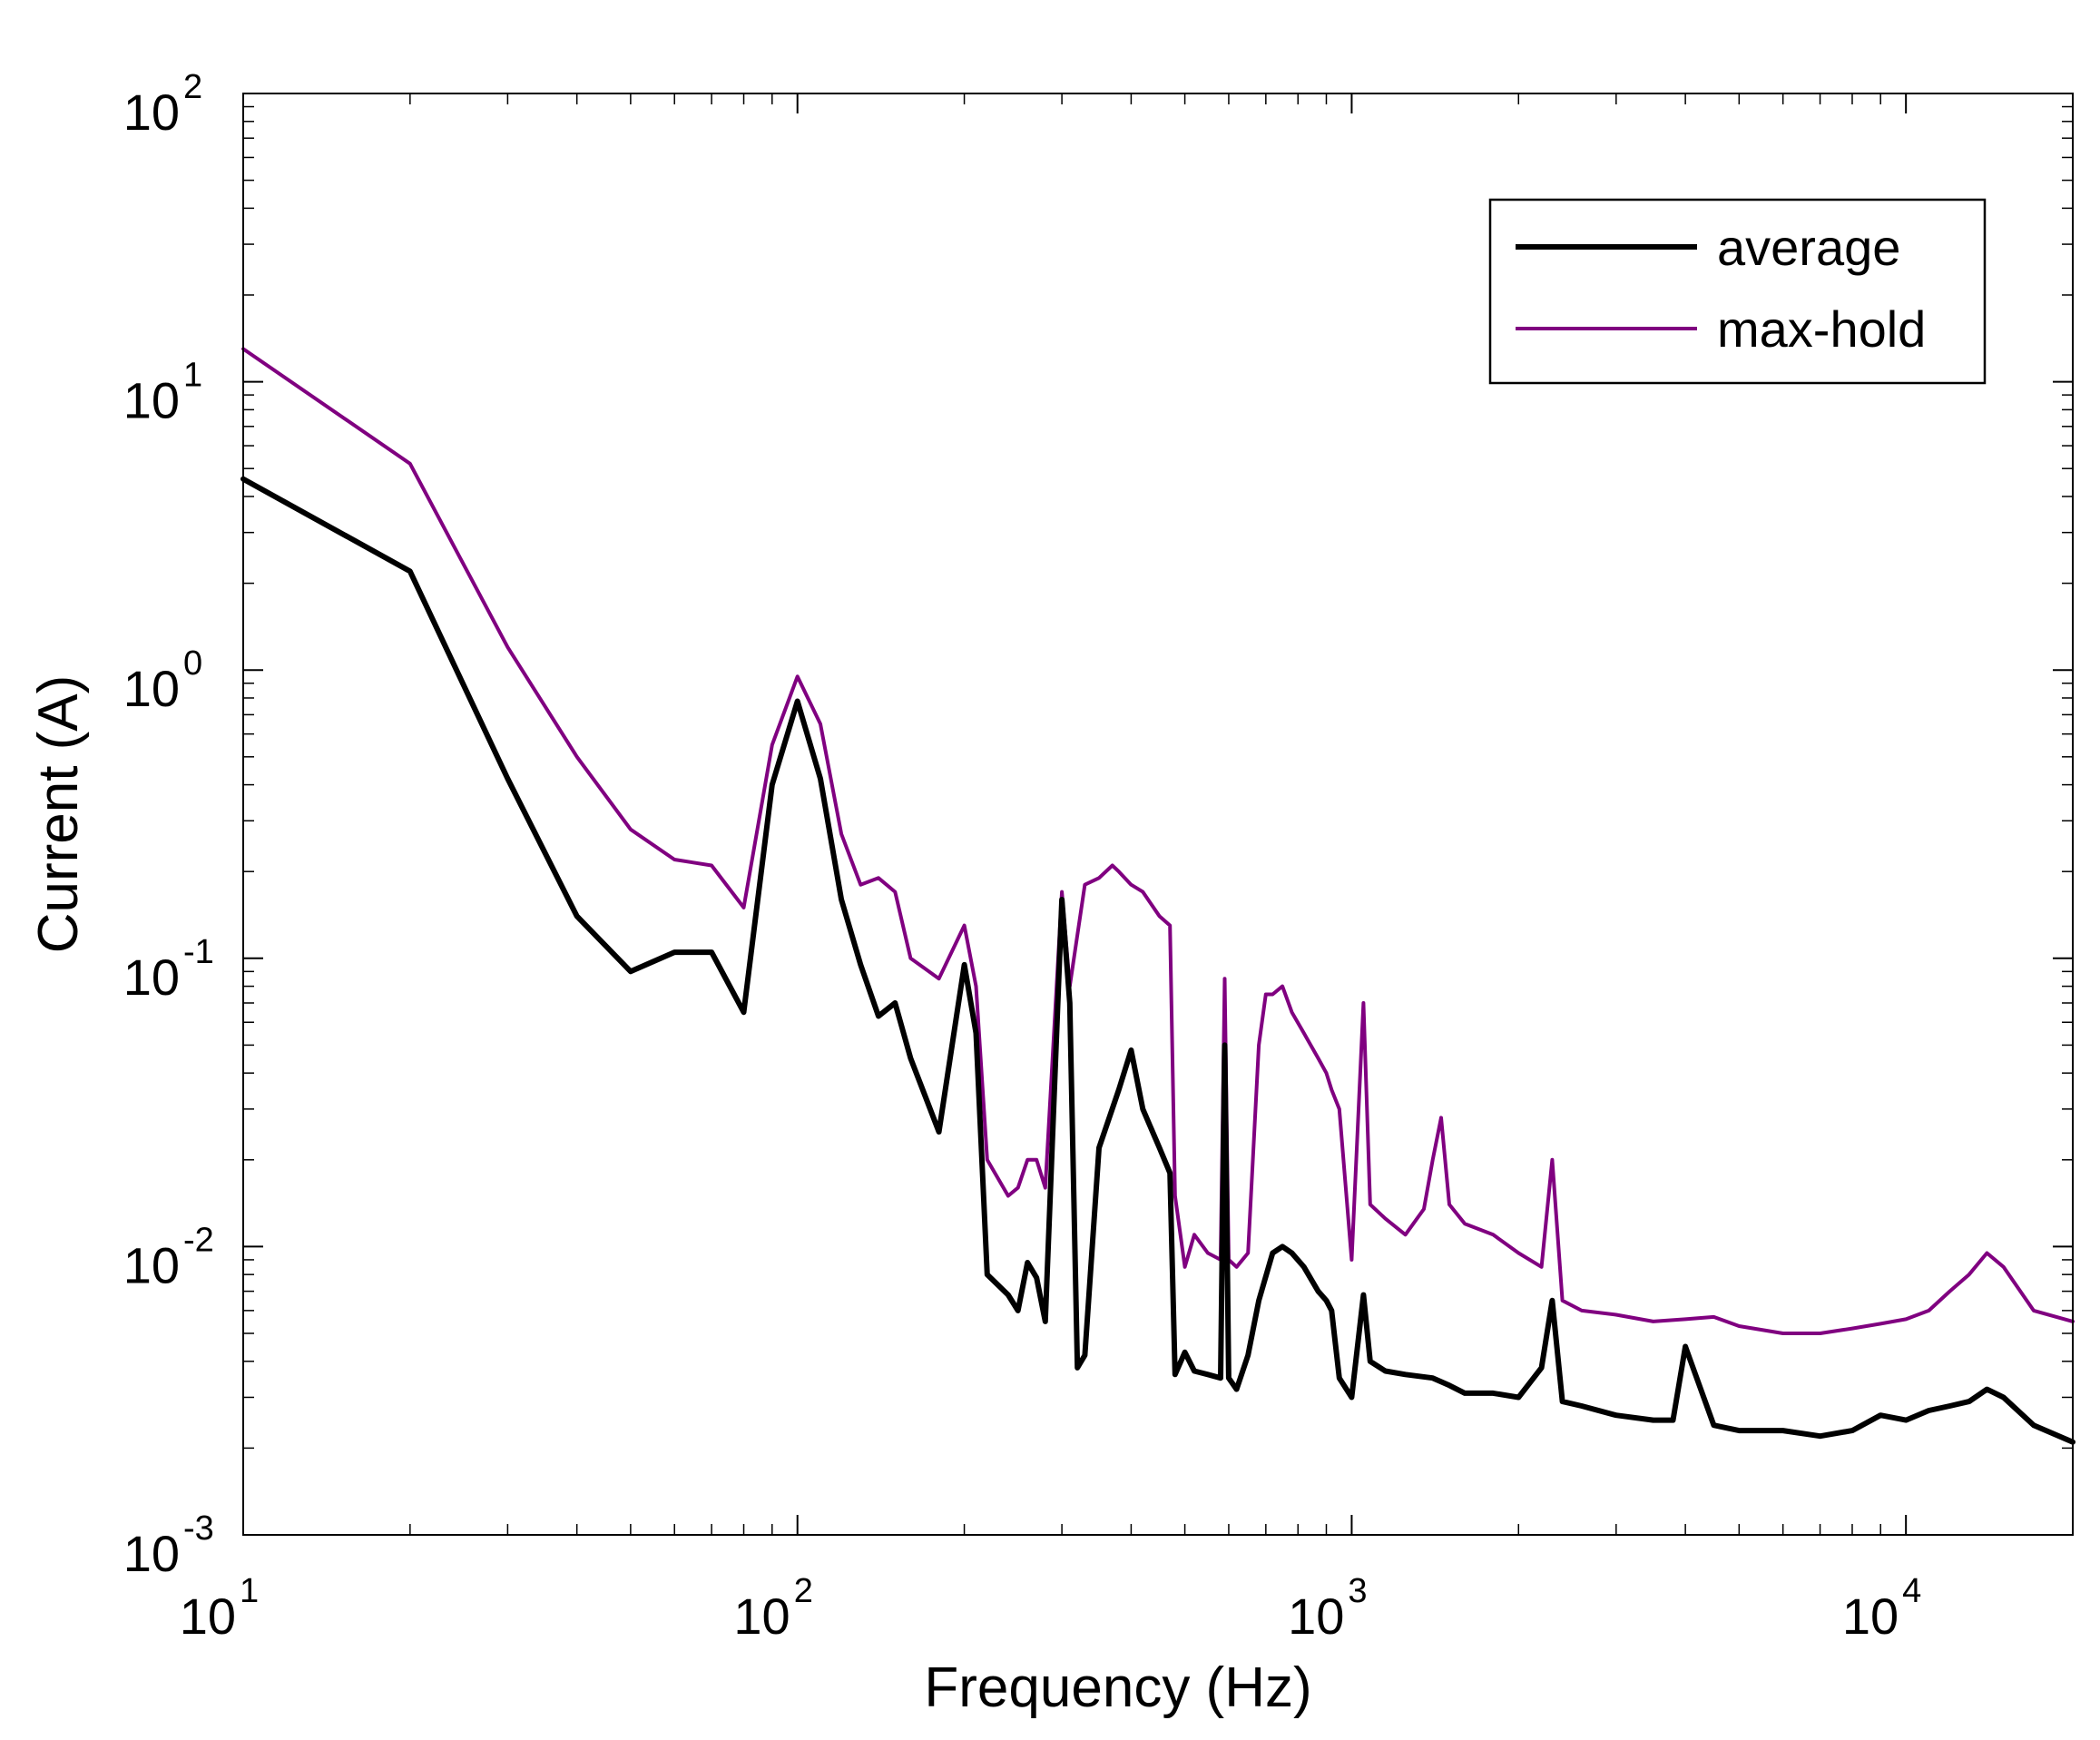 The height and width of the screenshot is (1740, 2100). What do you see at coordinates (1117, 1687) in the screenshot?
I see `x-axis-label: Frequency (Hz)` at bounding box center [1117, 1687].